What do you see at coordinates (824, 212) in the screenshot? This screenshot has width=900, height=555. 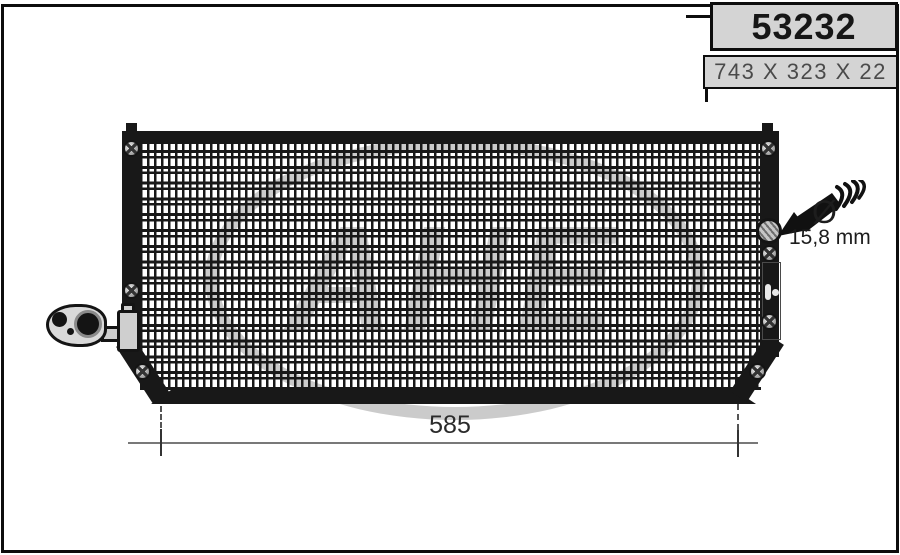 I see `diameter-symbol: Ø` at bounding box center [824, 212].